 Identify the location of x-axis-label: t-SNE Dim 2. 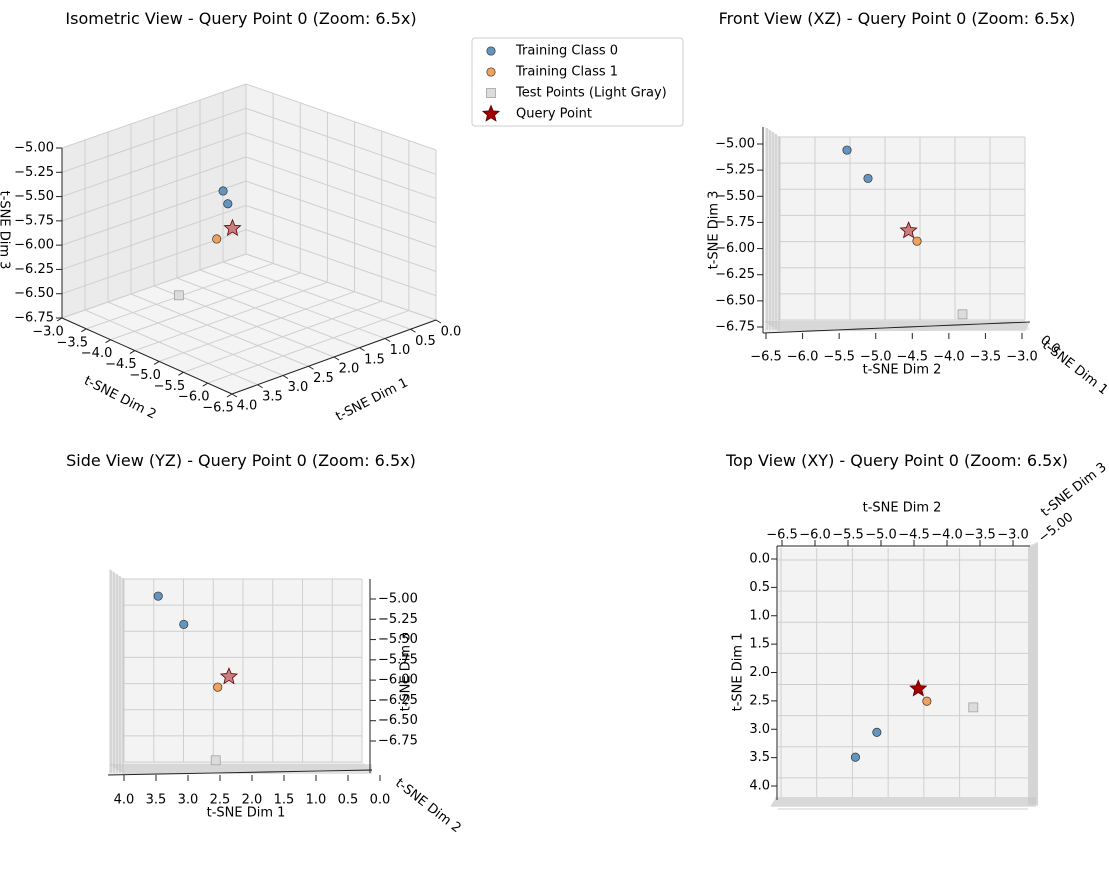
(902, 370).